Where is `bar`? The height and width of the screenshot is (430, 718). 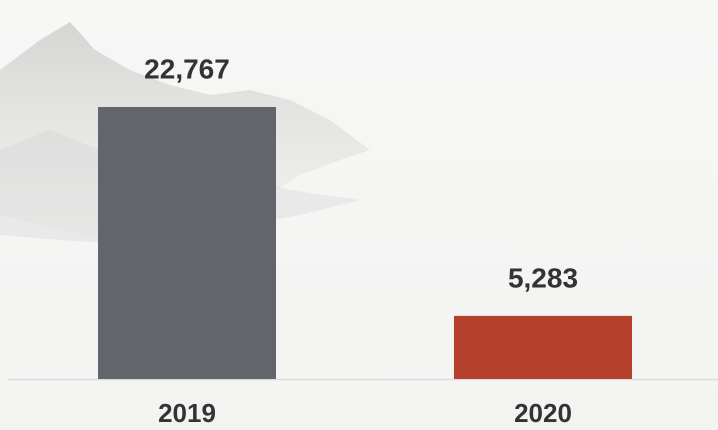 bar is located at coordinates (543, 347).